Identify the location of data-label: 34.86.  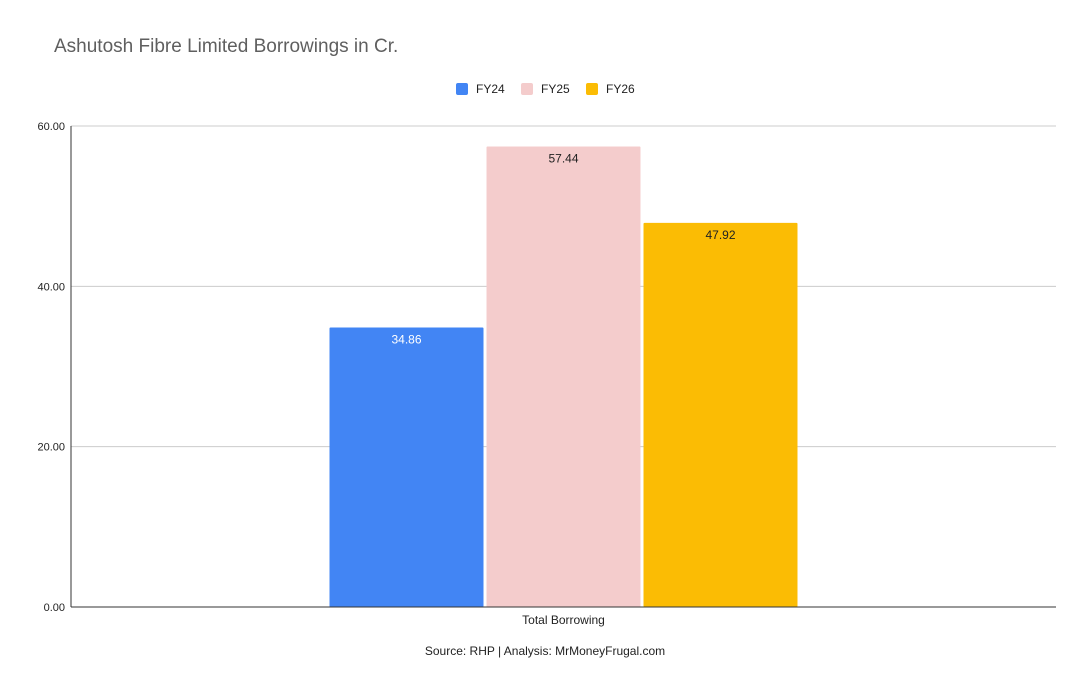
(406, 340).